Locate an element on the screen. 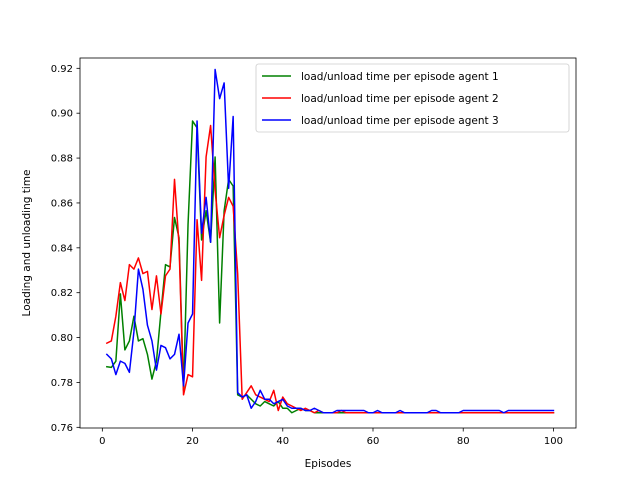 The height and width of the screenshot is (480, 640). y-tick-label: 0.82 is located at coordinates (62, 293).